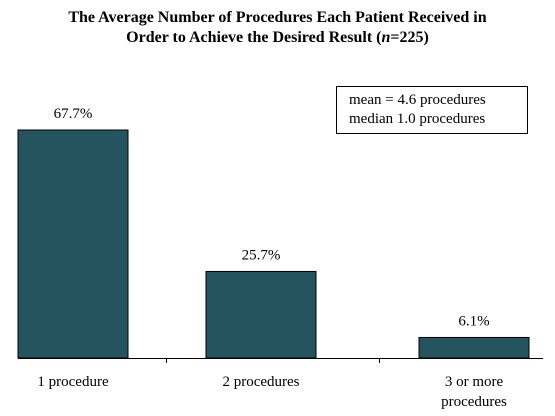 The width and height of the screenshot is (555, 416). I want to click on stats-median: median 1.0 procedures, so click(417, 119).